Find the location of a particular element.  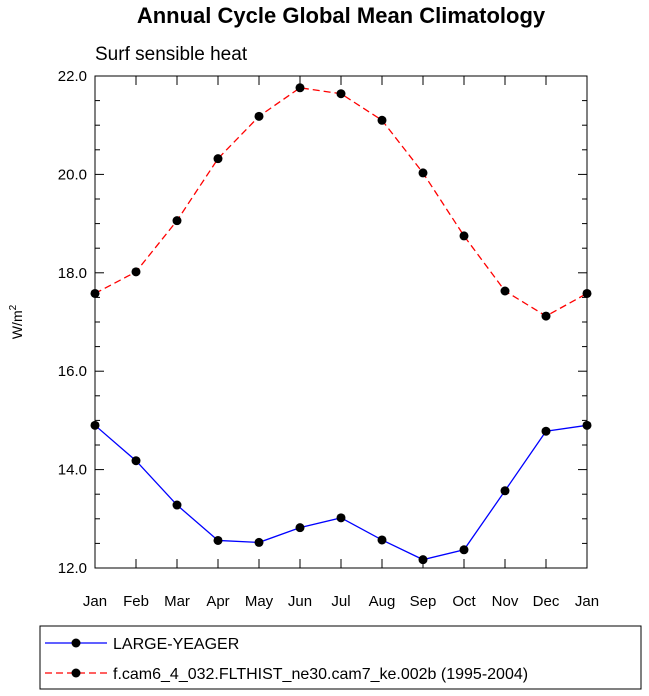

y-axis-label: W/m2 is located at coordinates (16, 321).